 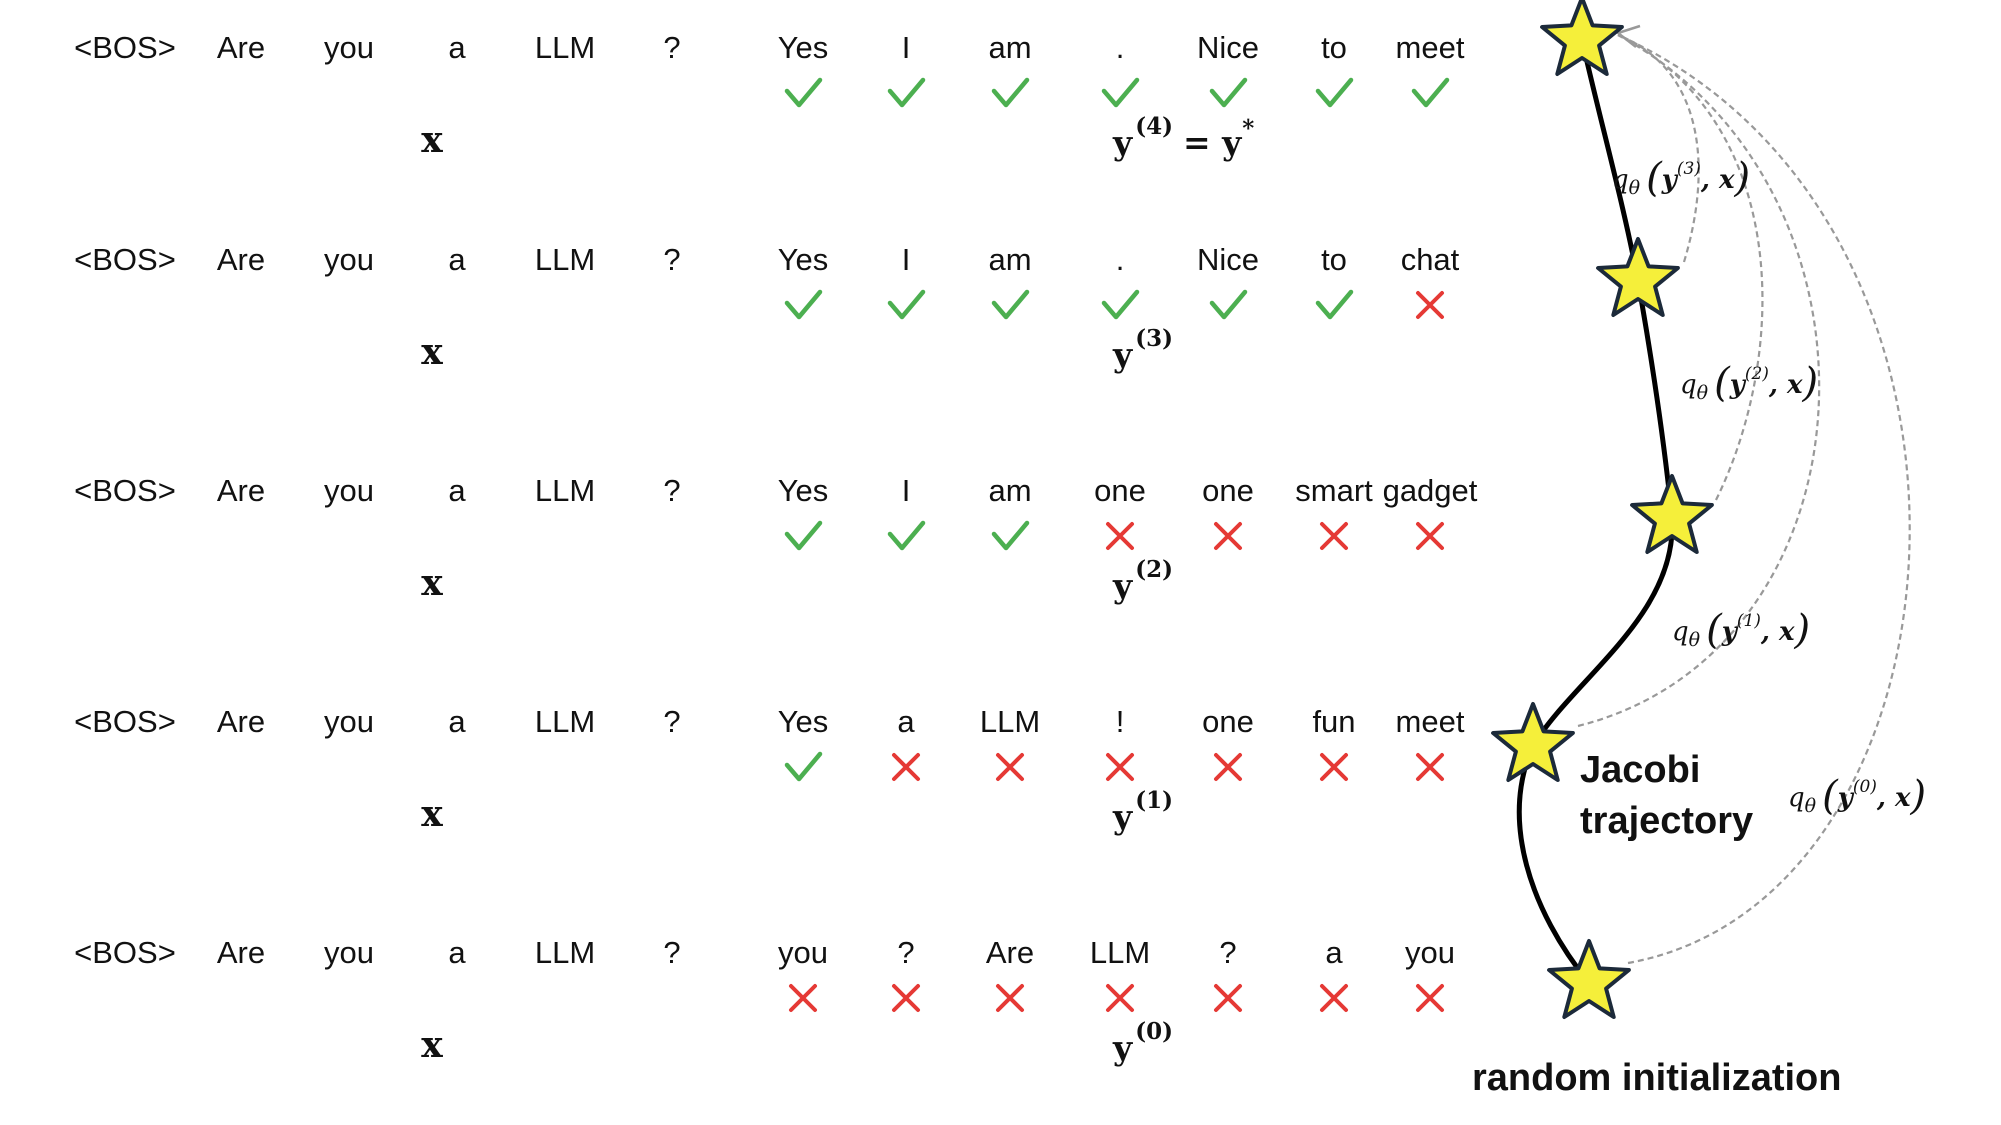 I want to click on output-token: smart, so click(x=1334, y=490).